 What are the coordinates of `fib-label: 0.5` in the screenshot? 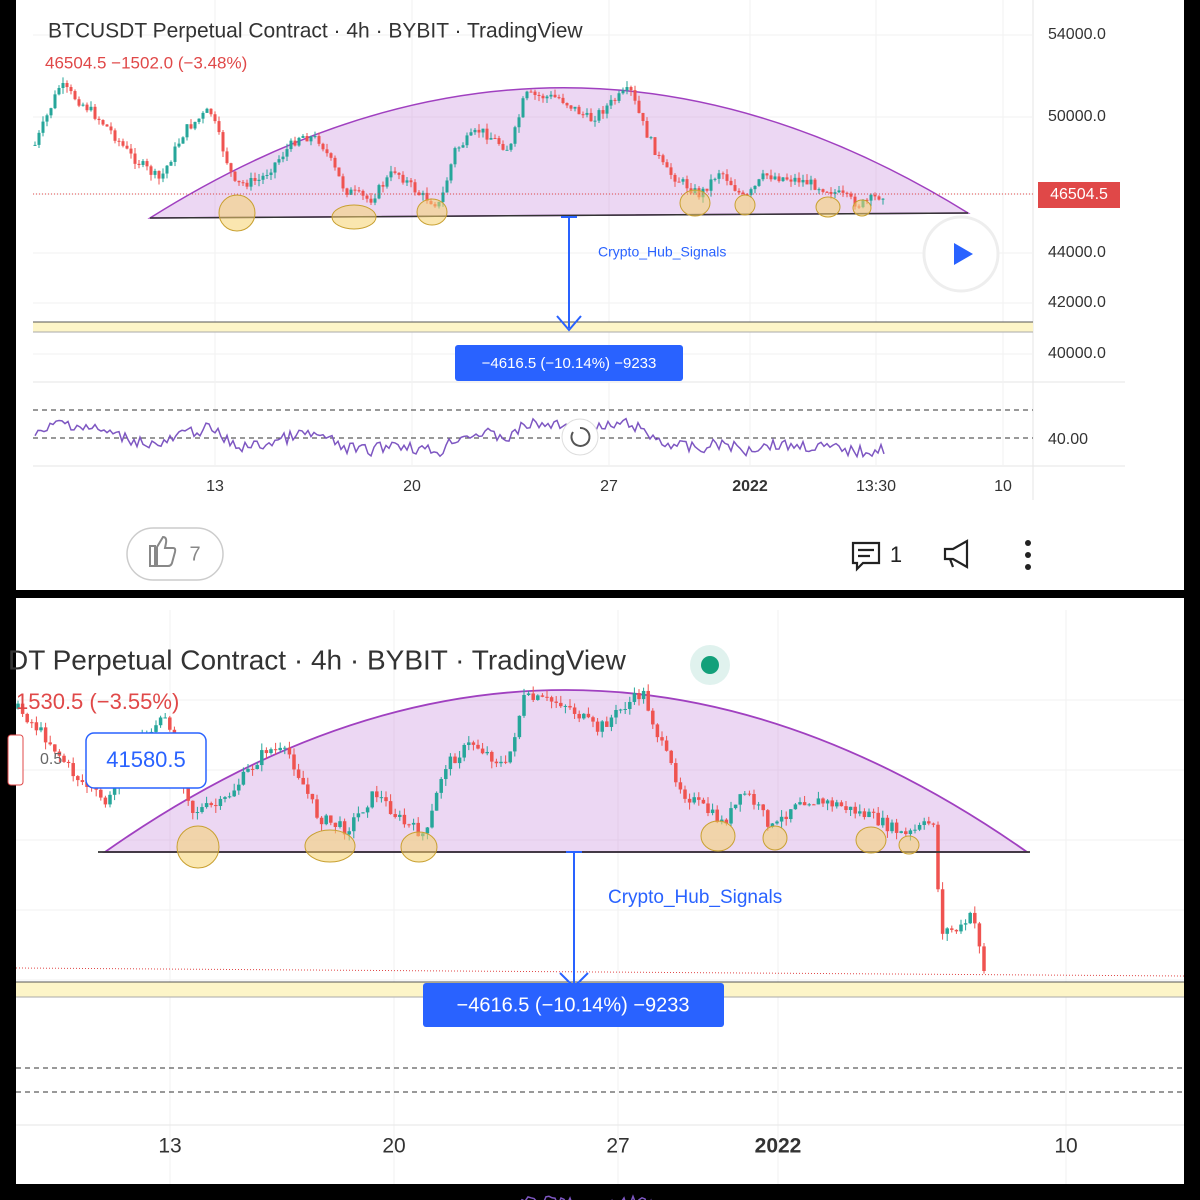 It's located at (51, 759).